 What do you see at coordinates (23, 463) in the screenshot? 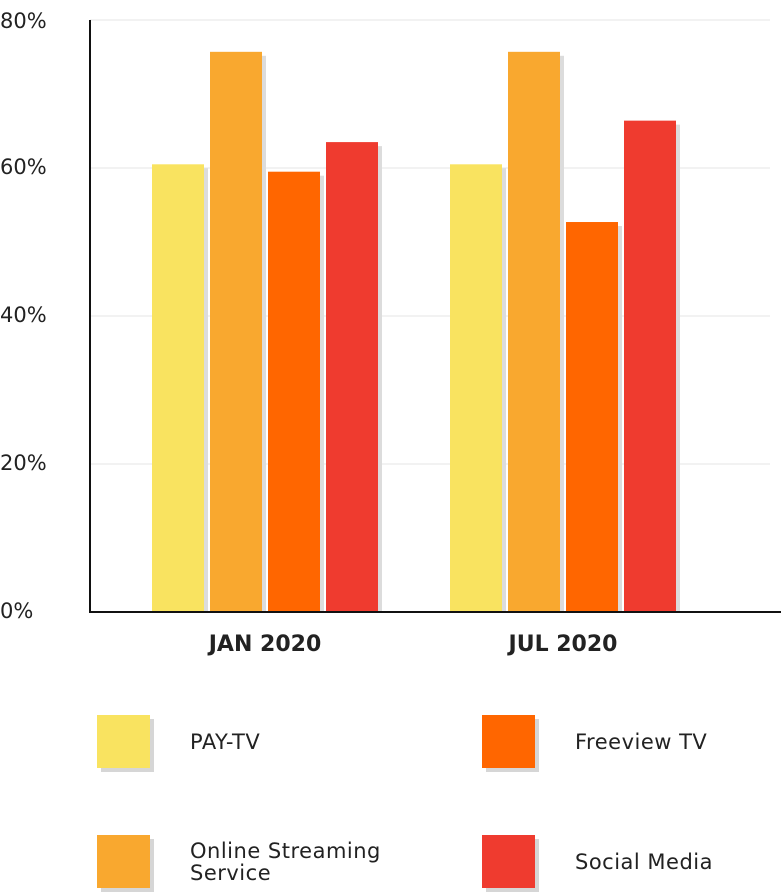
I see `y-tick-label: 20%` at bounding box center [23, 463].